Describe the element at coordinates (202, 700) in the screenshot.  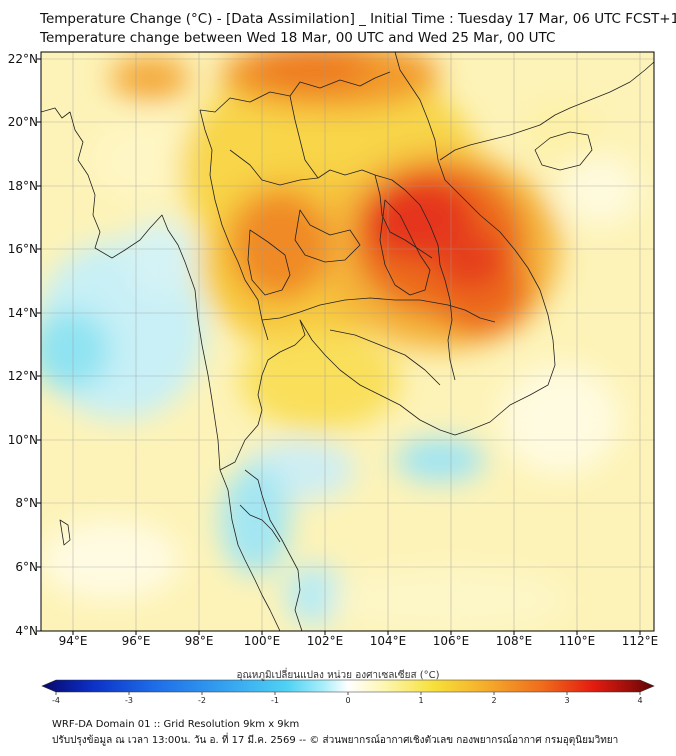
I see `colorbar-tick-label: -2` at that location.